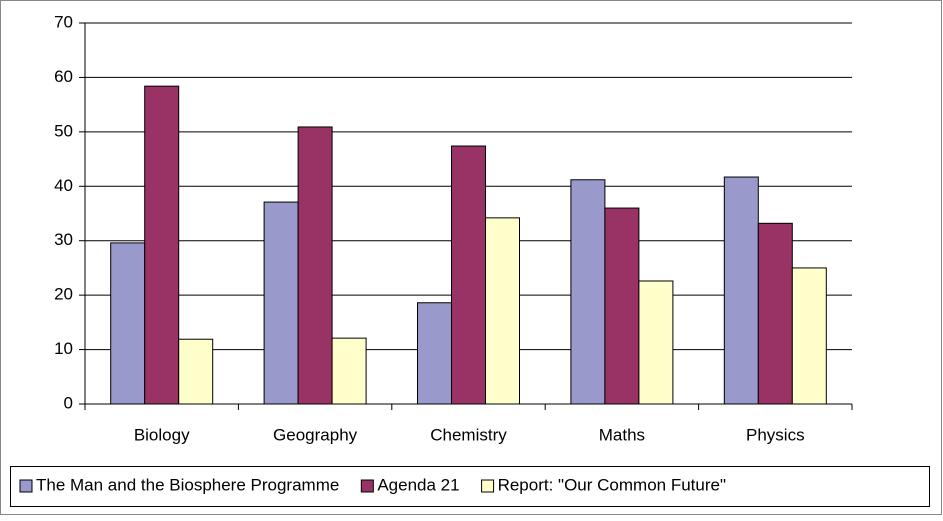 Image resolution: width=943 pixels, height=521 pixels. I want to click on x-tick-label: Biology, so click(162, 434).